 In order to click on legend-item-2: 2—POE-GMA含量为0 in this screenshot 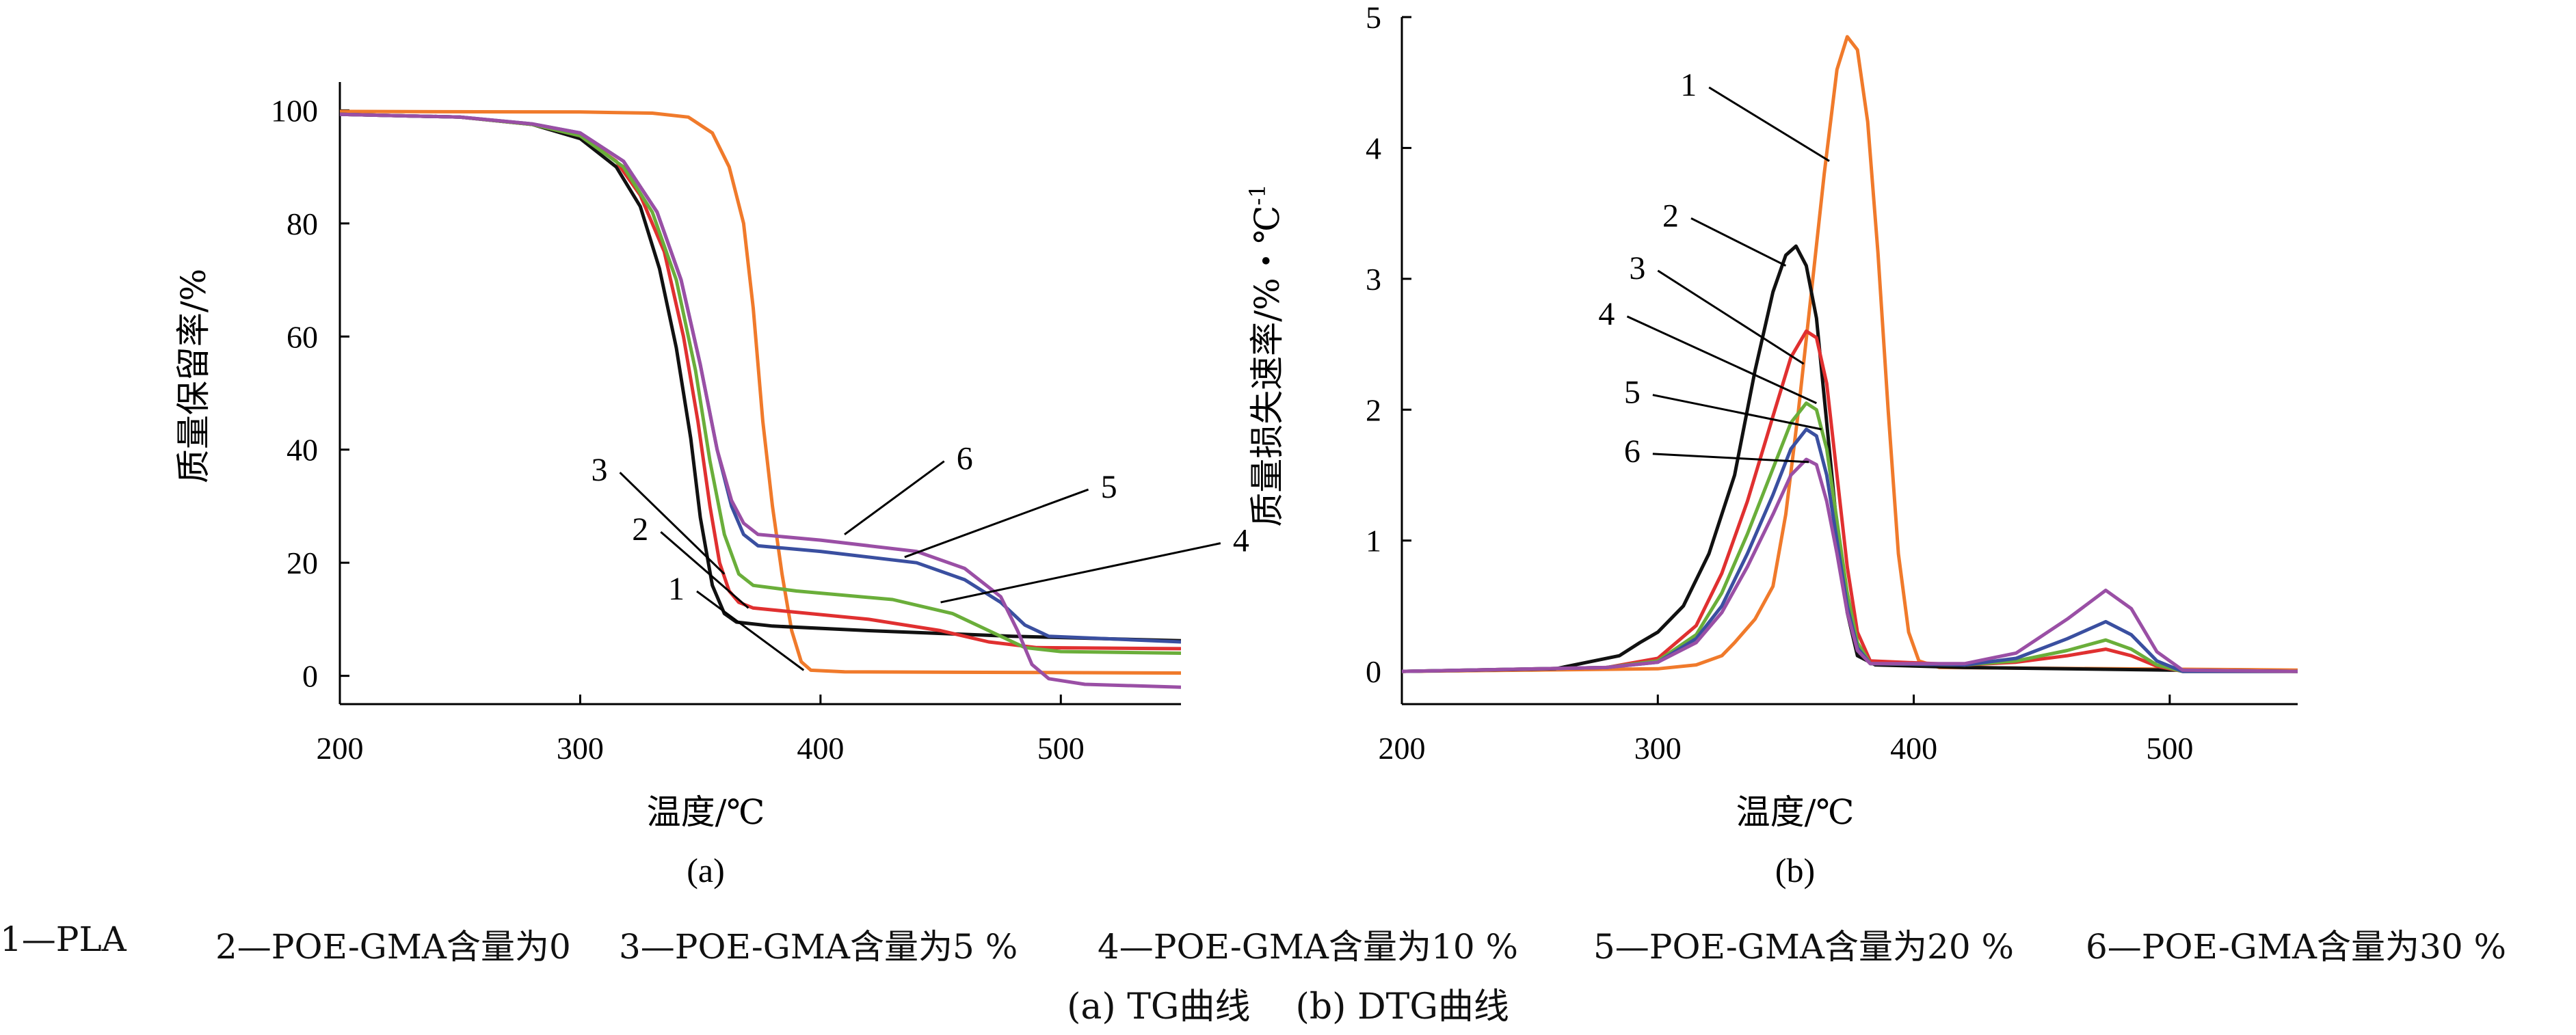, I will do `click(393, 947)`.